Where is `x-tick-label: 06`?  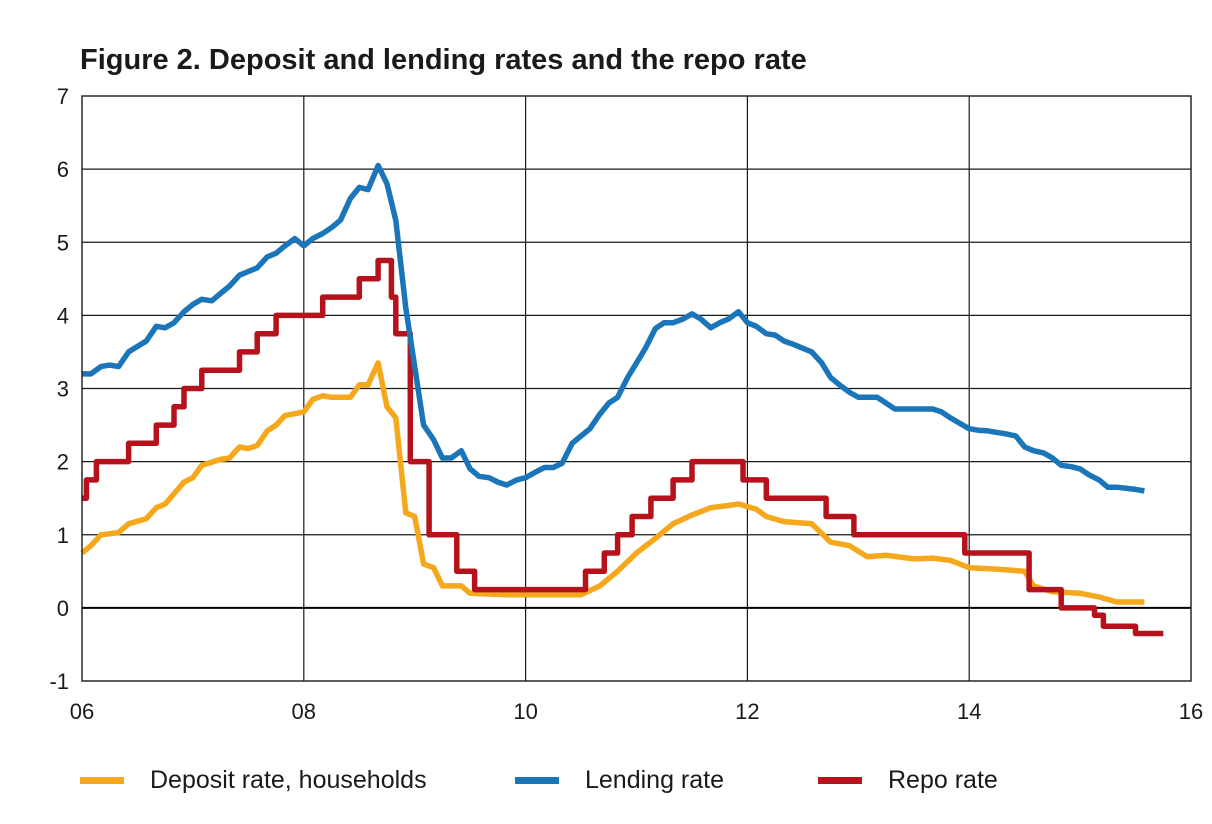
x-tick-label: 06 is located at coordinates (82, 711).